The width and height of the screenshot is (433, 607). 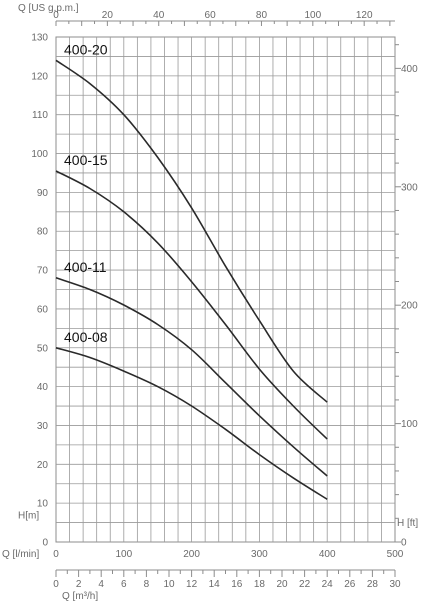 I want to click on labels: 400-20 400-15 400-11 400-08, so click(x=86, y=192).